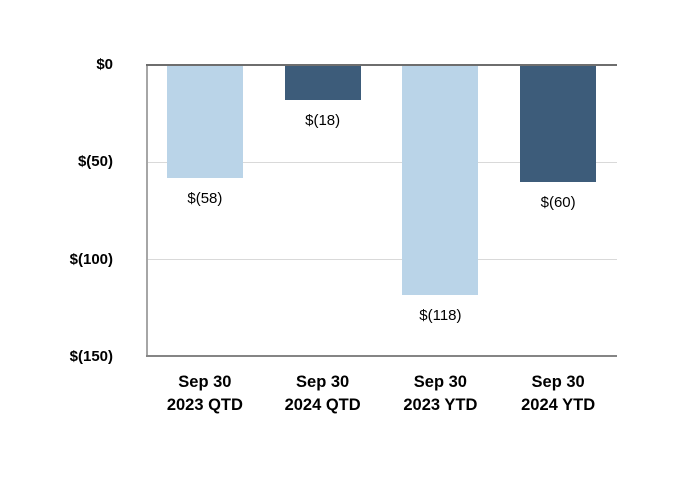  Describe the element at coordinates (205, 198) in the screenshot. I see `data-label: $(58)` at that location.